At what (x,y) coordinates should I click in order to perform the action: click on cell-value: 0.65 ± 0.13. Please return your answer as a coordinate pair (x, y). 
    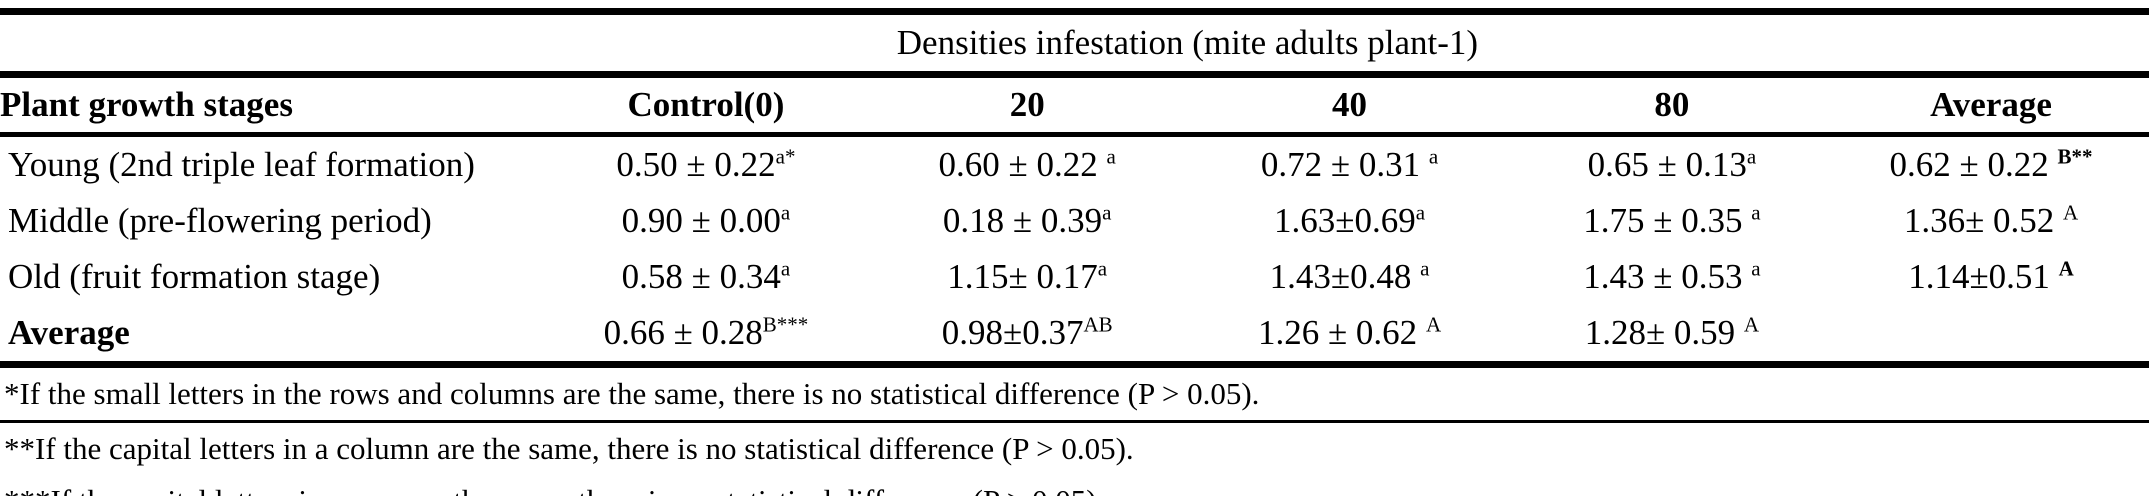
    Looking at the image, I should click on (1667, 164).